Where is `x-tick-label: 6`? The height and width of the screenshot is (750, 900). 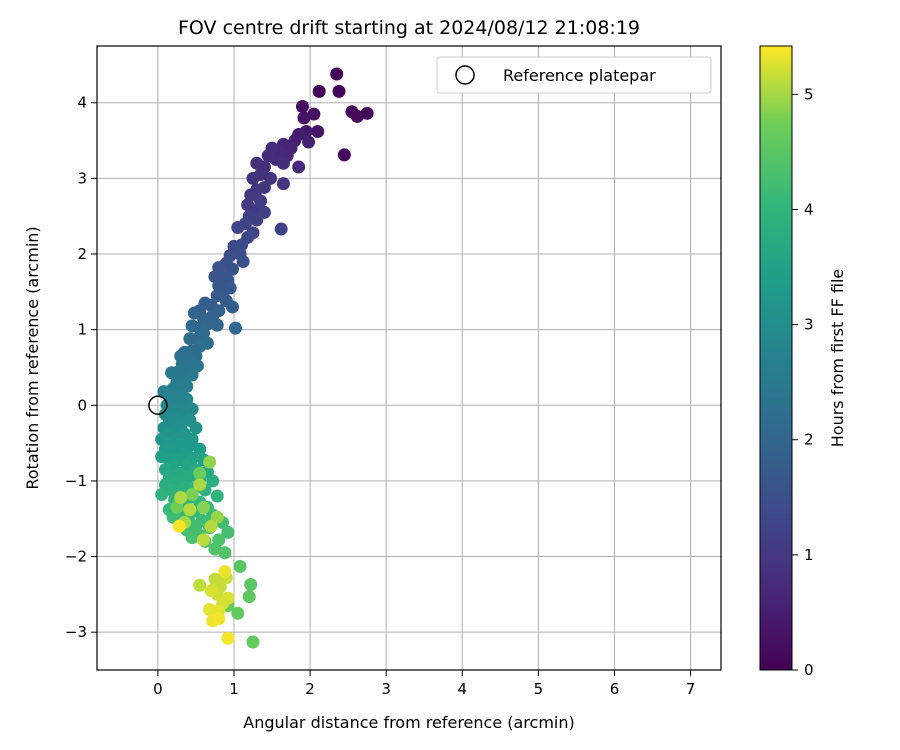 x-tick-label: 6 is located at coordinates (615, 689).